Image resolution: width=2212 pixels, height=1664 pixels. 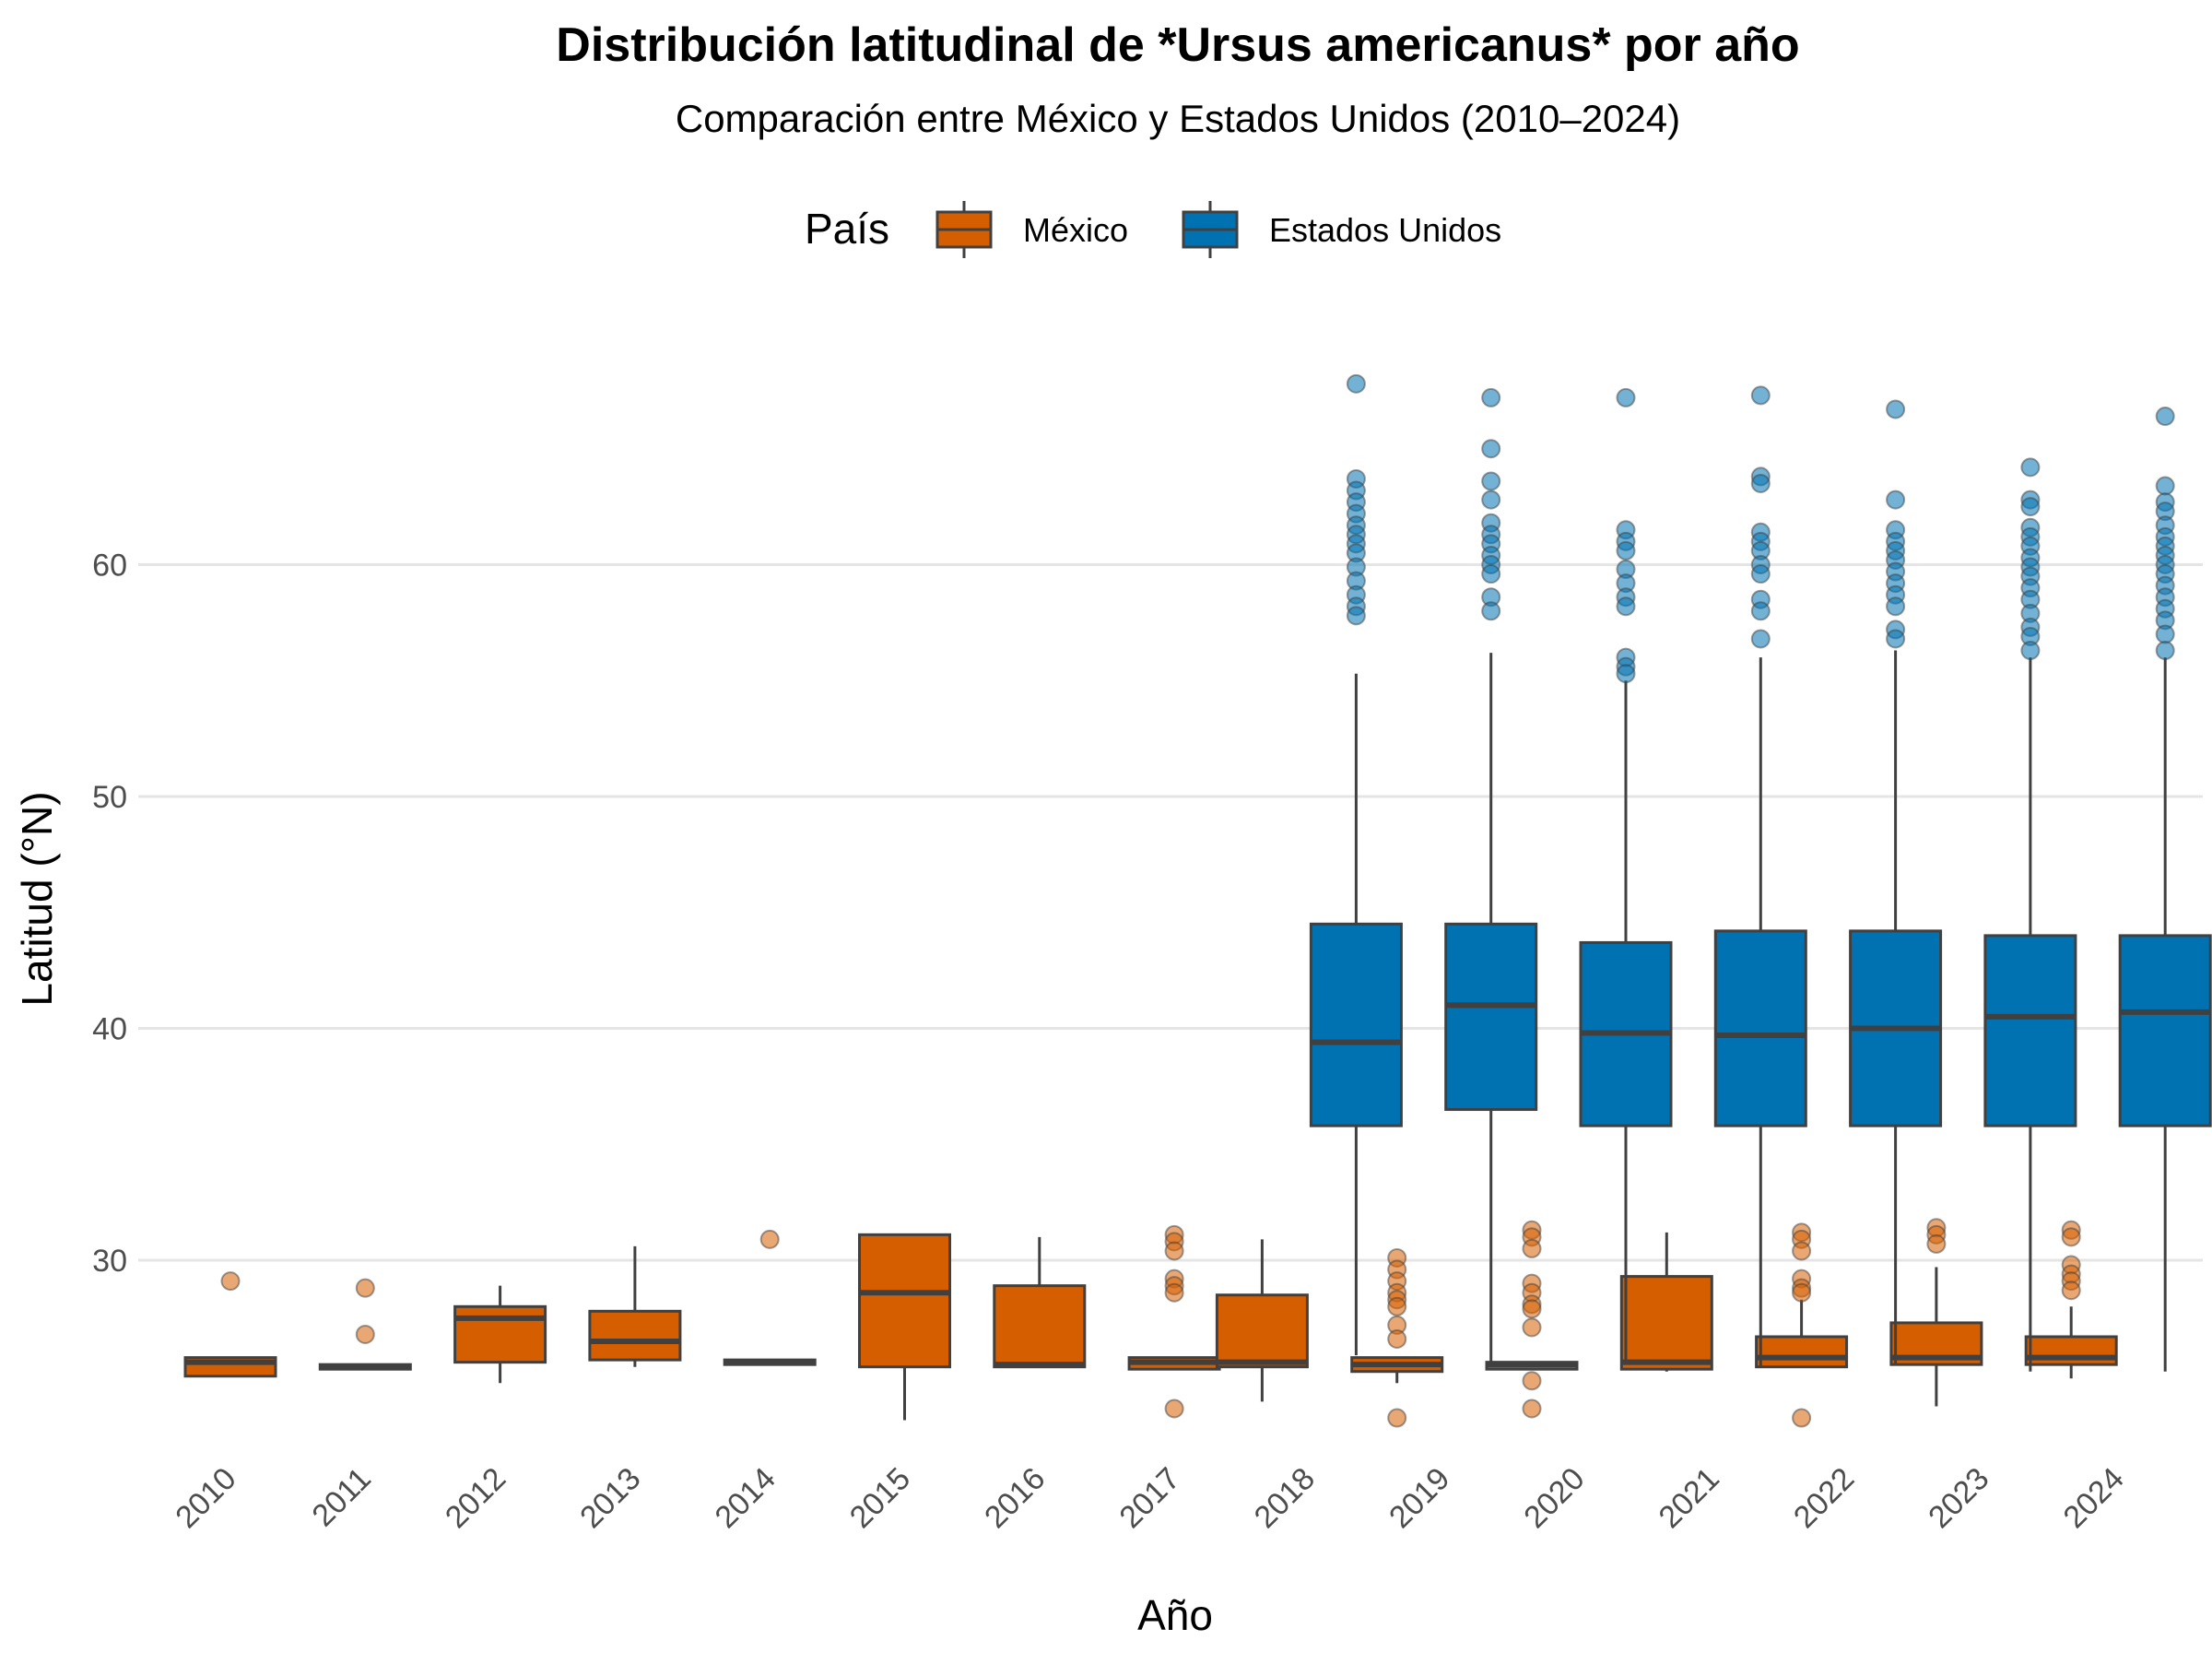 What do you see at coordinates (1356, 864) in the screenshot?
I see `box-usa-2018` at bounding box center [1356, 864].